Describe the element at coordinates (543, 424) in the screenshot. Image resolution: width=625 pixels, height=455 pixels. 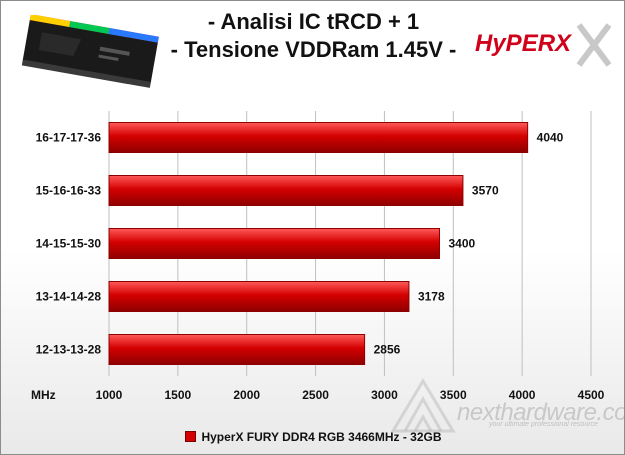
I see `watermark-tagline: your ultimate professional resource` at that location.